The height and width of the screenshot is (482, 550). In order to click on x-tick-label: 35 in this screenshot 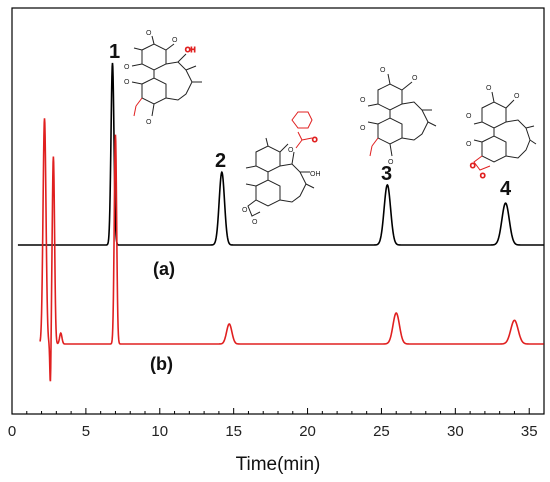, I will do `click(529, 431)`.